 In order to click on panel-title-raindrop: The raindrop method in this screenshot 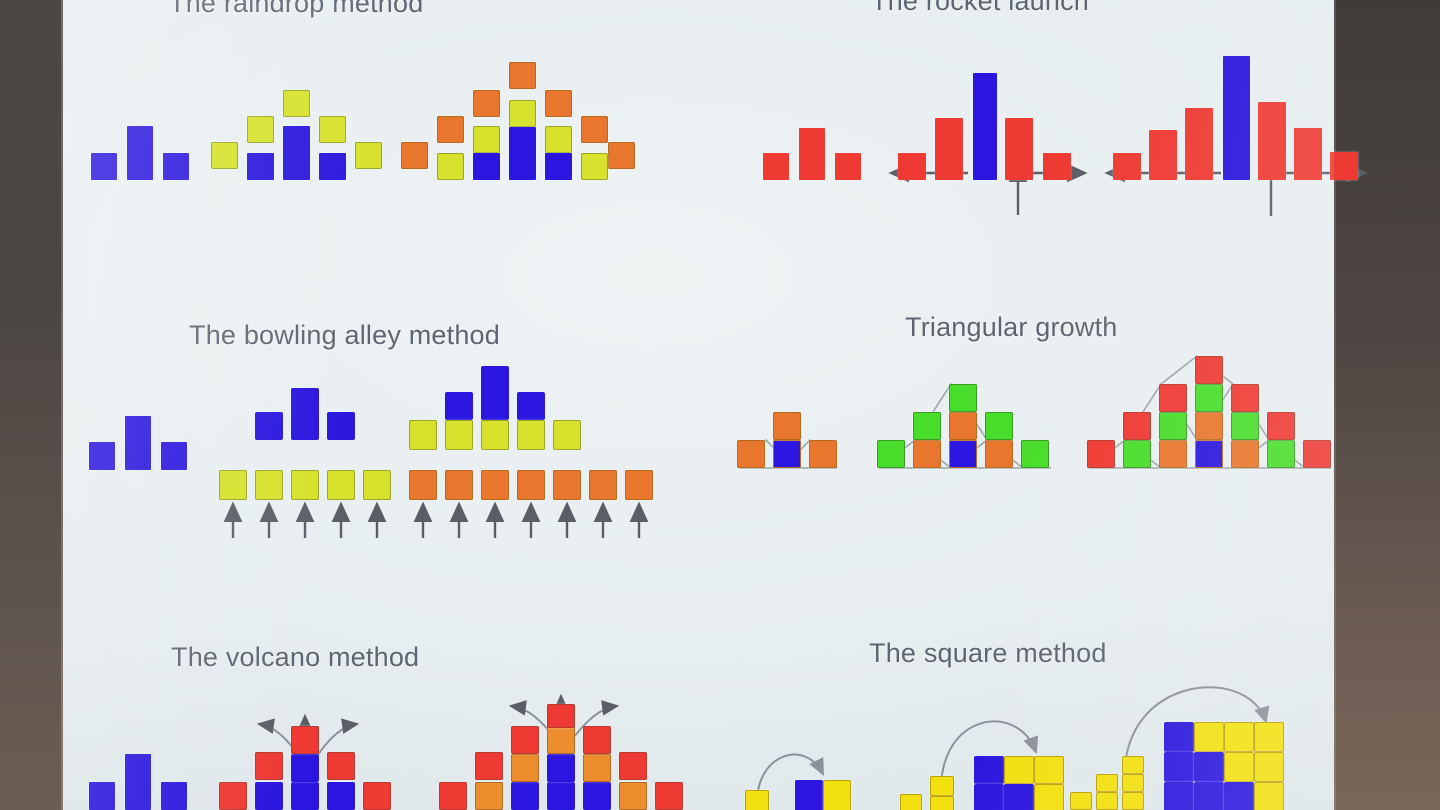, I will do `click(296, 9)`.